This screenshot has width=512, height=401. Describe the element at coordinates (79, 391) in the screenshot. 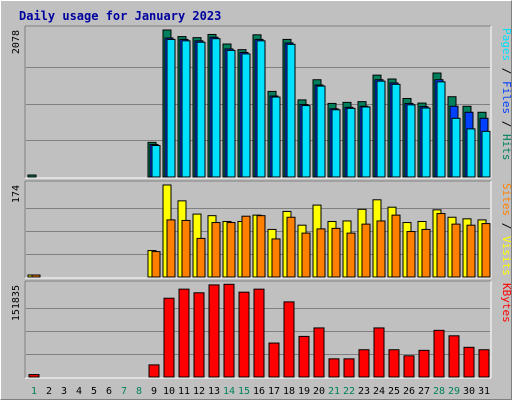

I see `x-tick-label: 4` at that location.